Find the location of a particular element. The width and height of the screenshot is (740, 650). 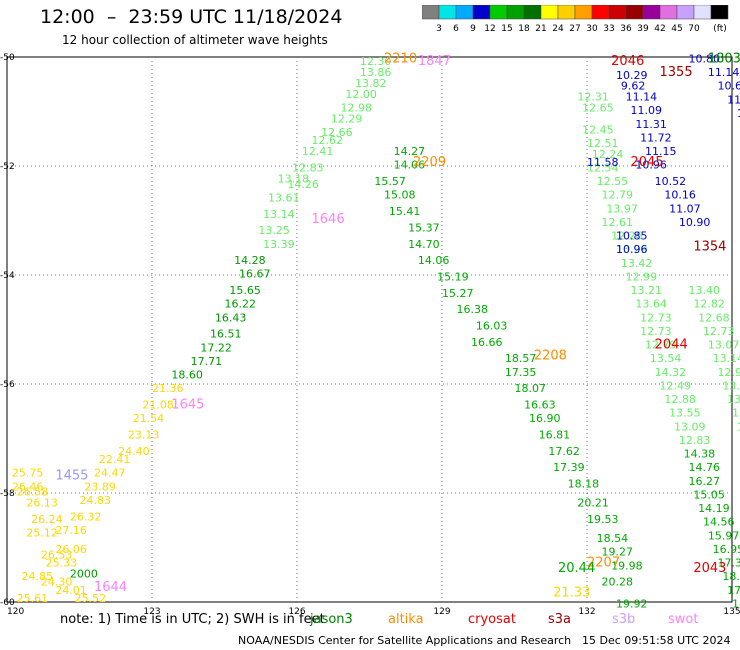

wave-height-label: 10.52 is located at coordinates (671, 181).